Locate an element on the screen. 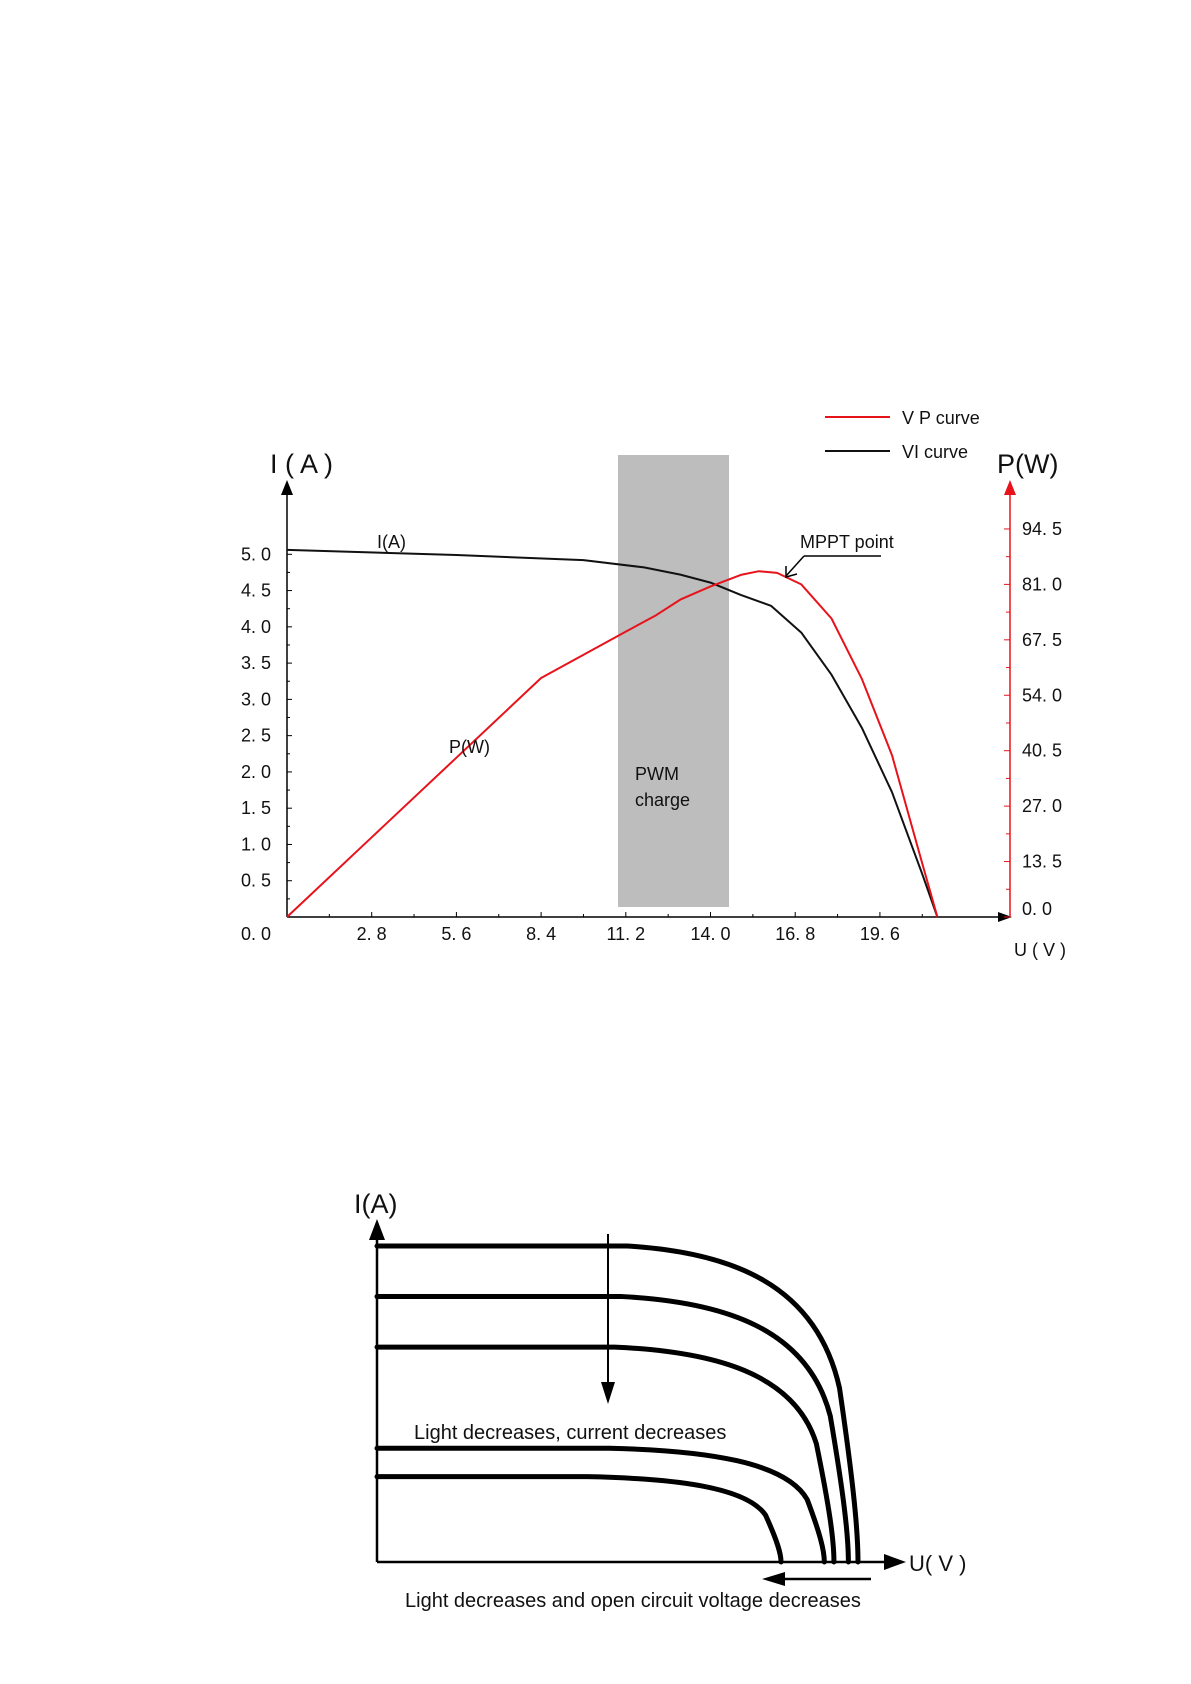 This screenshot has height=1684, width=1191. left-y-tick-label: 2. 5 is located at coordinates (256, 736).